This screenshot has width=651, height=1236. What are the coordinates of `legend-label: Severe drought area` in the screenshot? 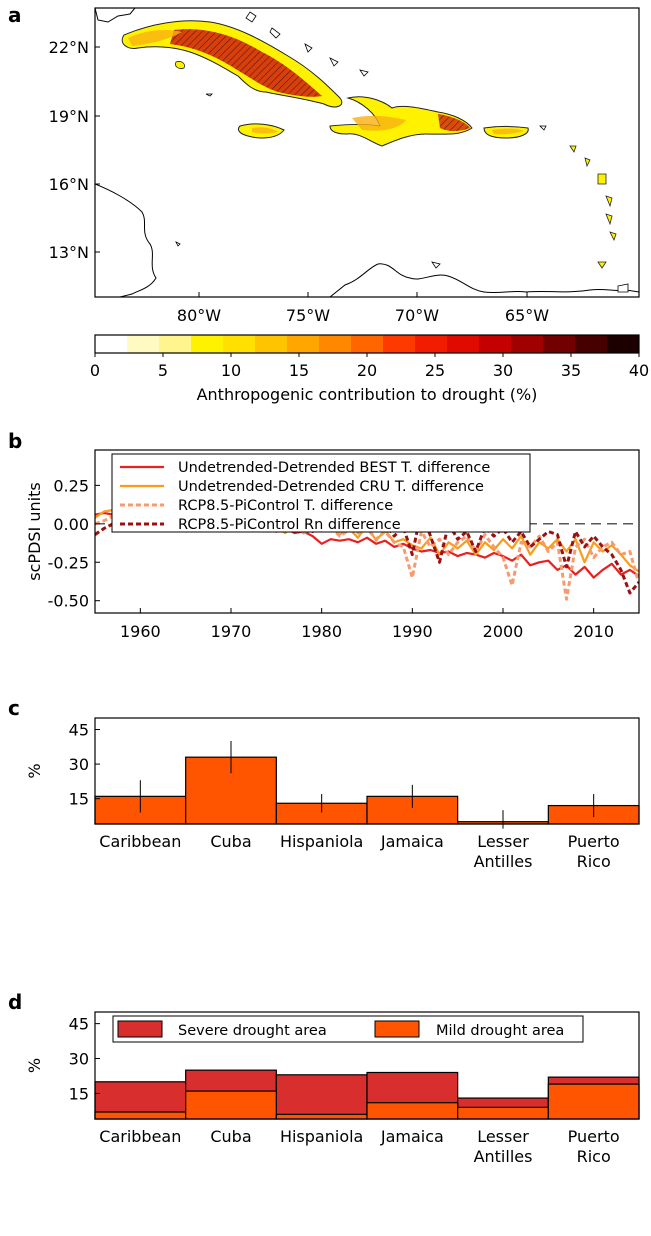 It's located at (252, 1031).